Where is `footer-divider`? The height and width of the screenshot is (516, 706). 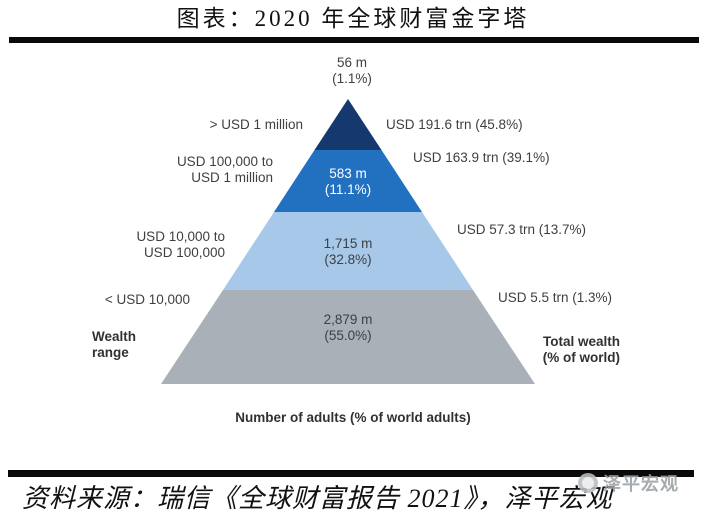 footer-divider is located at coordinates (351, 473).